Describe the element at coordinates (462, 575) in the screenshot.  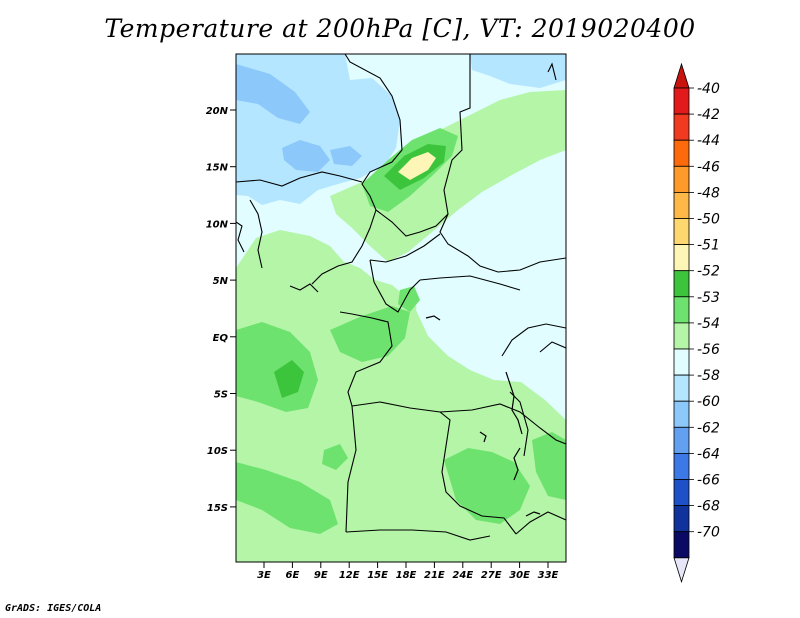
I see `lon-label: 24E` at that location.